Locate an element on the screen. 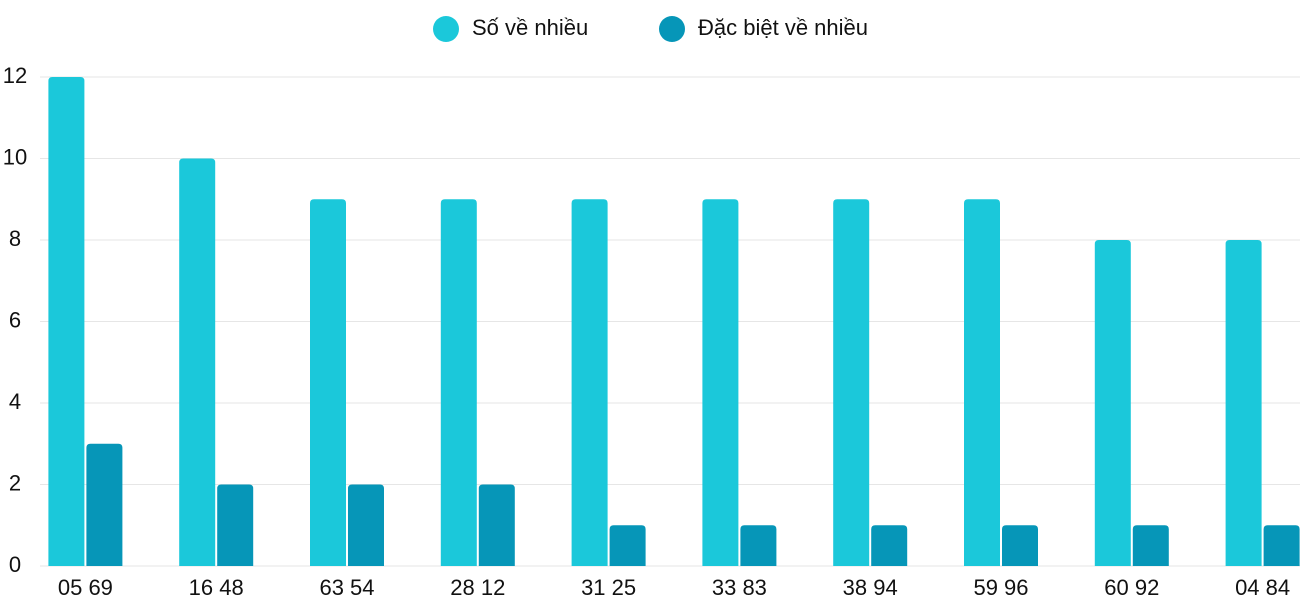  x-tick-label: 63 54 is located at coordinates (346, 587).